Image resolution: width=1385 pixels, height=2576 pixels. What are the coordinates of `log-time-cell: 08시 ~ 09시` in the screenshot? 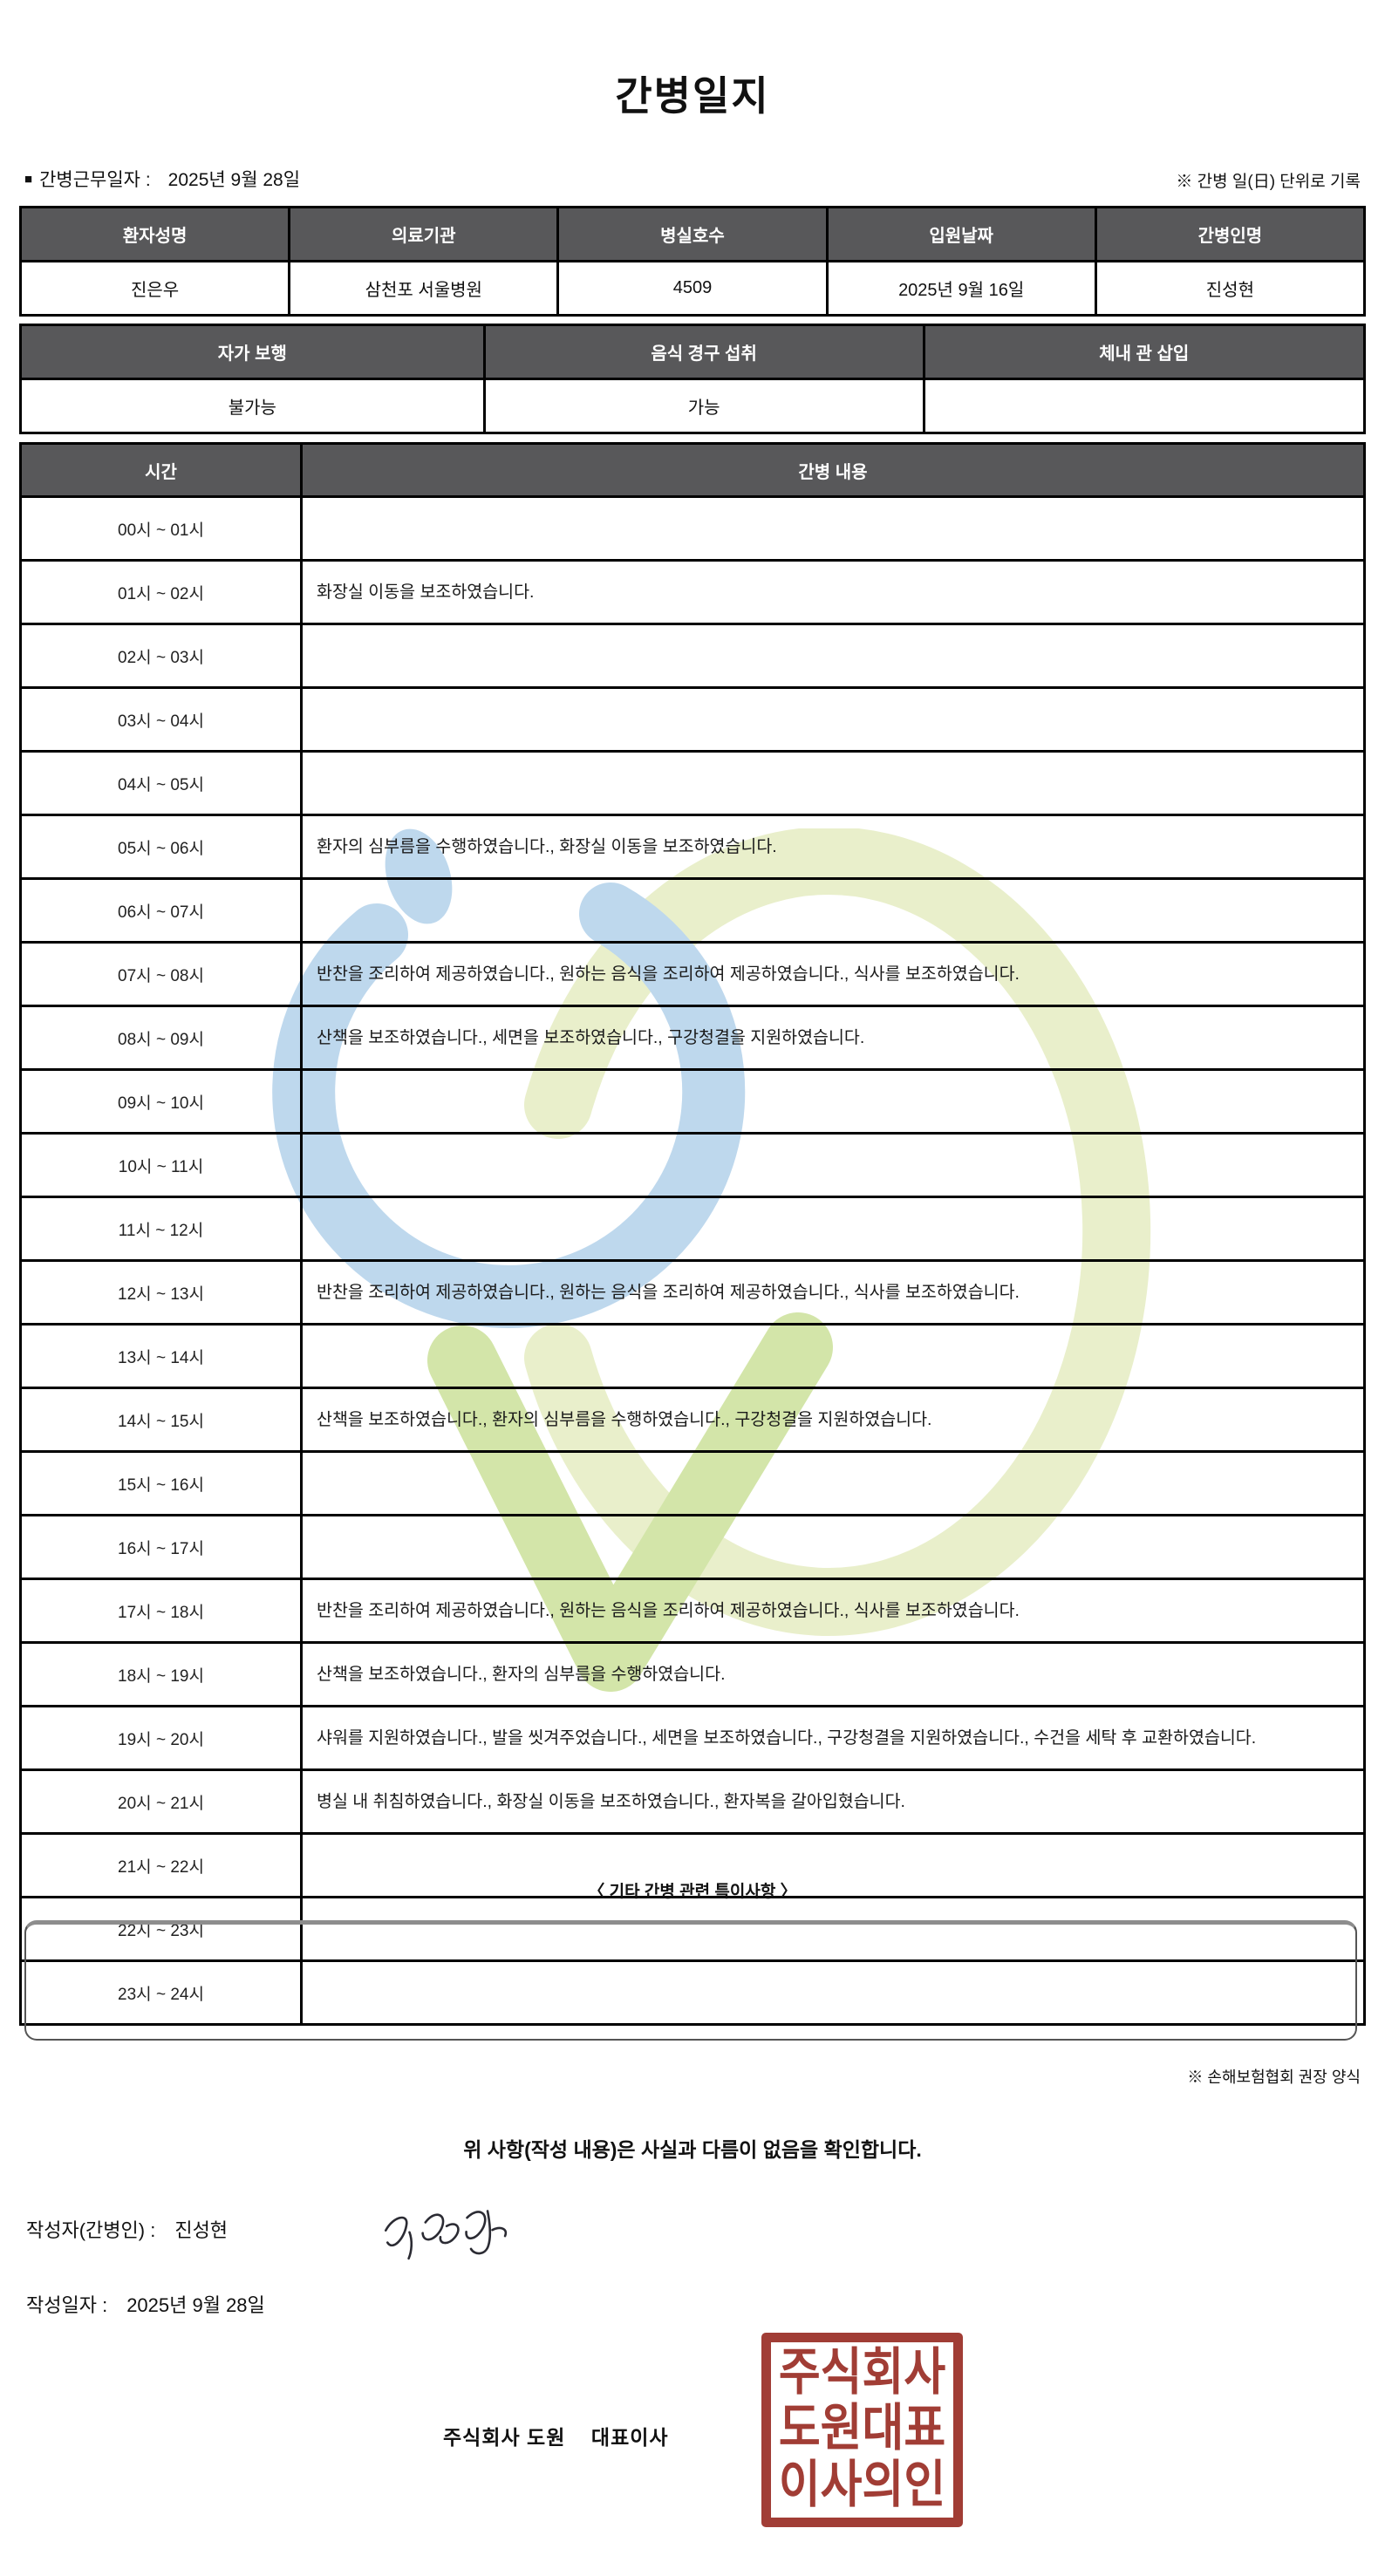 It's located at (161, 1038).